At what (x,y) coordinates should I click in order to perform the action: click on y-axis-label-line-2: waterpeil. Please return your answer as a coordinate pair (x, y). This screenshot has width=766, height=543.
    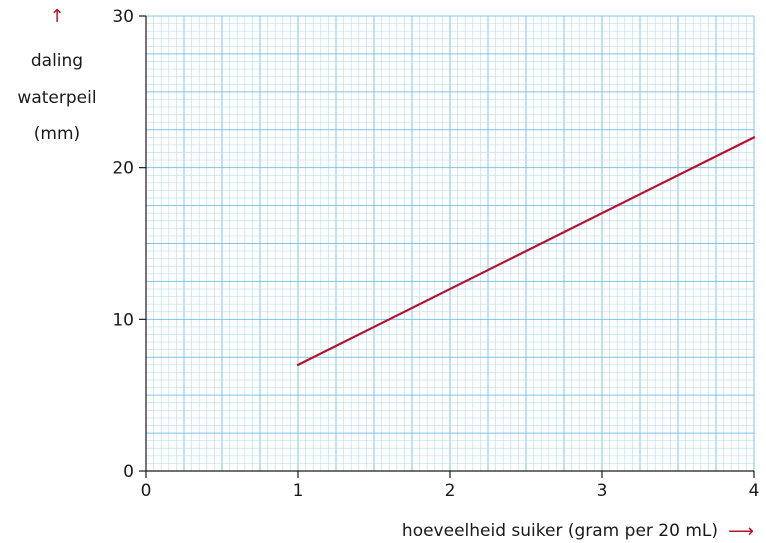
    Looking at the image, I should click on (56, 98).